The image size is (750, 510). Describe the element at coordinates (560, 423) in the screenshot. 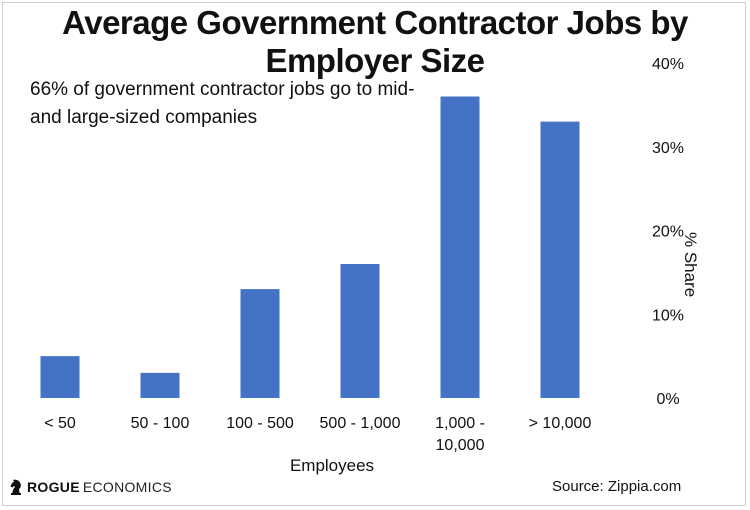

I see `x-tick-label-5: > 10,000` at that location.